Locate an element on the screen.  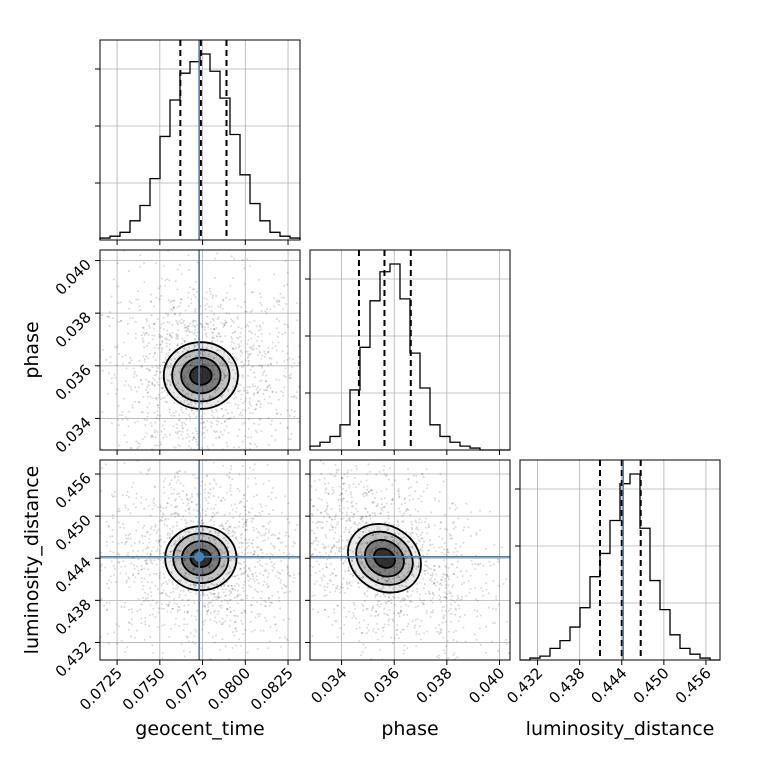
contour-level is located at coordinates (384, 558).